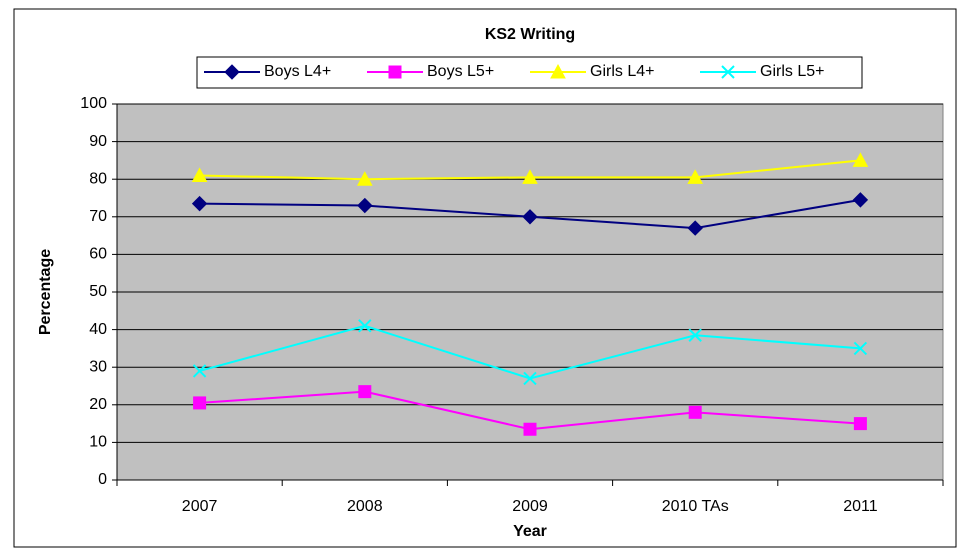 The image size is (971, 559). Describe the element at coordinates (297, 71) in the screenshot. I see `legend-label: Boys L4+` at that location.